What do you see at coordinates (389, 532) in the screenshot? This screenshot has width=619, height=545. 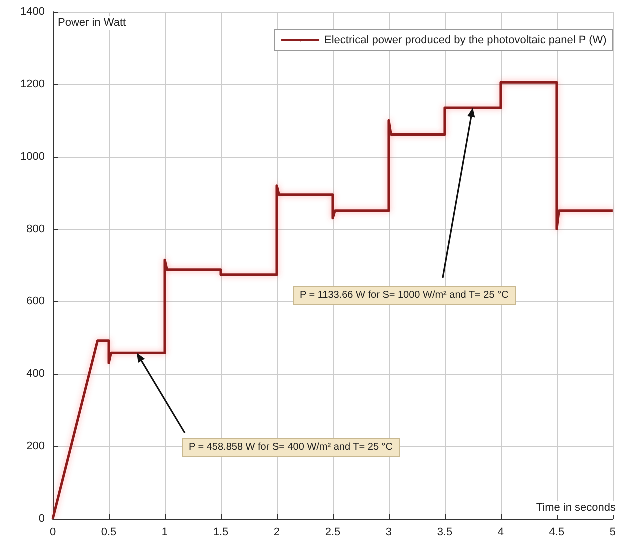 I see `x-tick-label: 3` at bounding box center [389, 532].